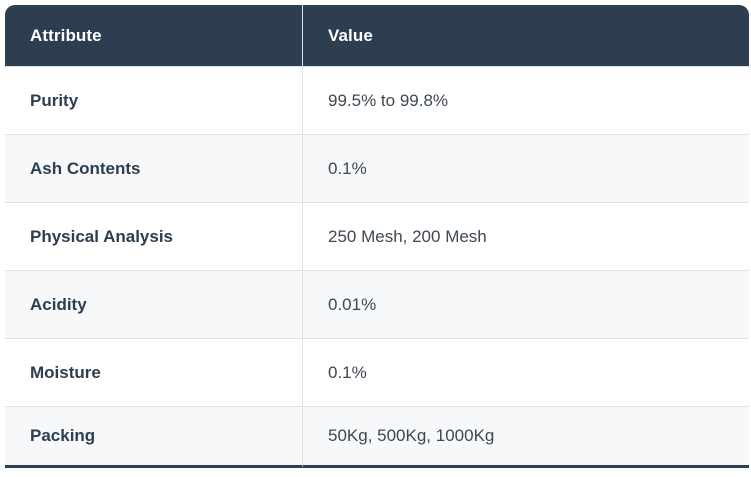  I want to click on header-row: Attribute Value, so click(377, 35).